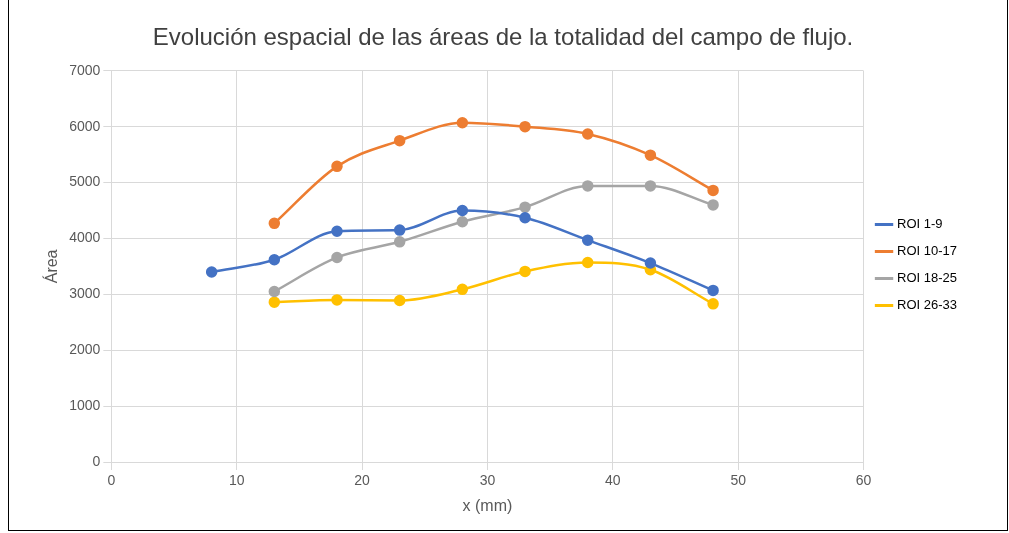 The height and width of the screenshot is (533, 1009). I want to click on y-tick-label: 6000, so click(85, 125).